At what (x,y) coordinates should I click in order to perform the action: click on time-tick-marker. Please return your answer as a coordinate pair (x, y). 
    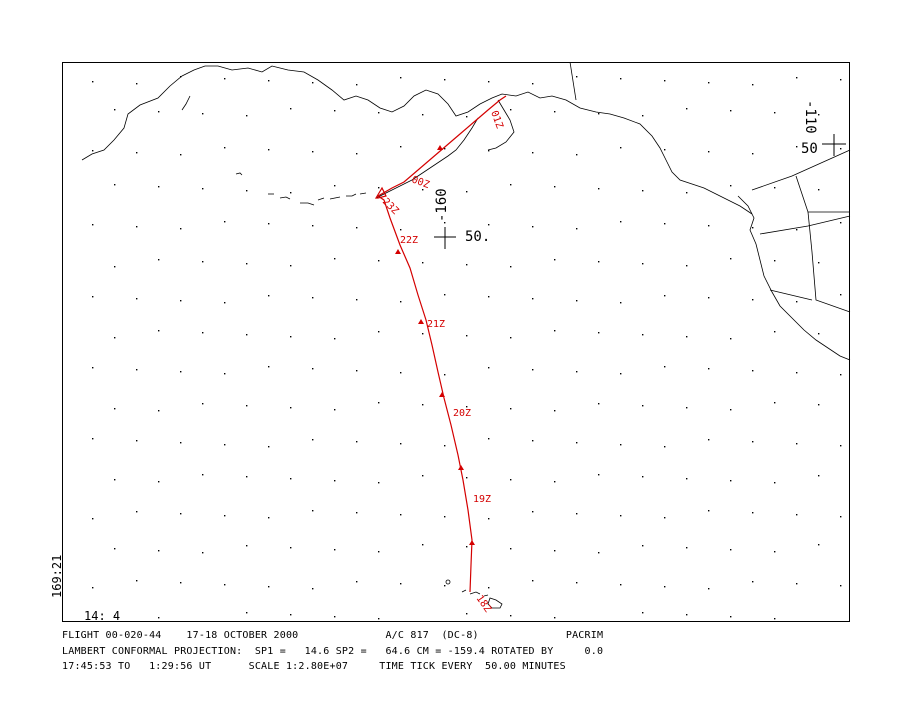
    Looking at the image, I should click on (421, 321).